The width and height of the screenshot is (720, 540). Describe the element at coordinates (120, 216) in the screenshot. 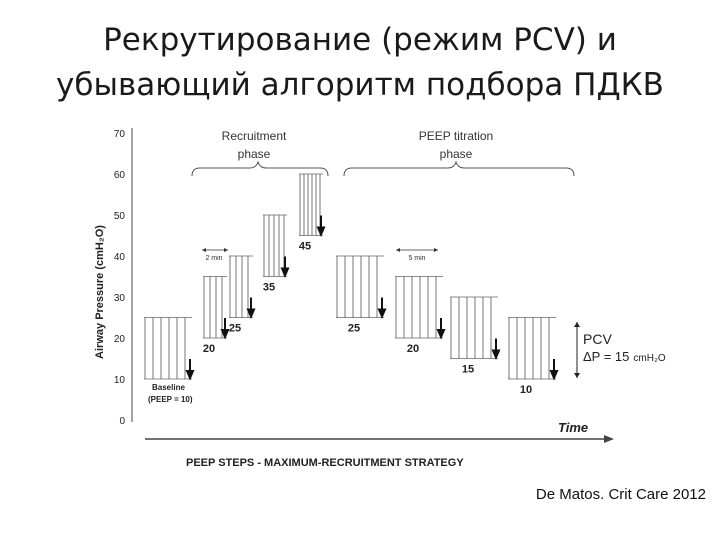

I see `y-tick-label: 50` at that location.